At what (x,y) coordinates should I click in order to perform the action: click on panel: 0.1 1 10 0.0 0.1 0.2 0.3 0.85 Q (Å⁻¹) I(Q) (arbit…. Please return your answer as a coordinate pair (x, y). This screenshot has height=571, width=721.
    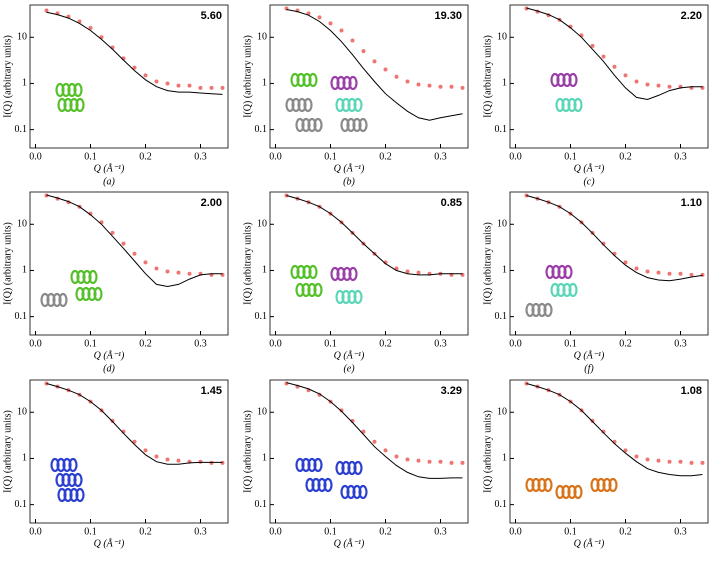
    Looking at the image, I should click on (355, 282).